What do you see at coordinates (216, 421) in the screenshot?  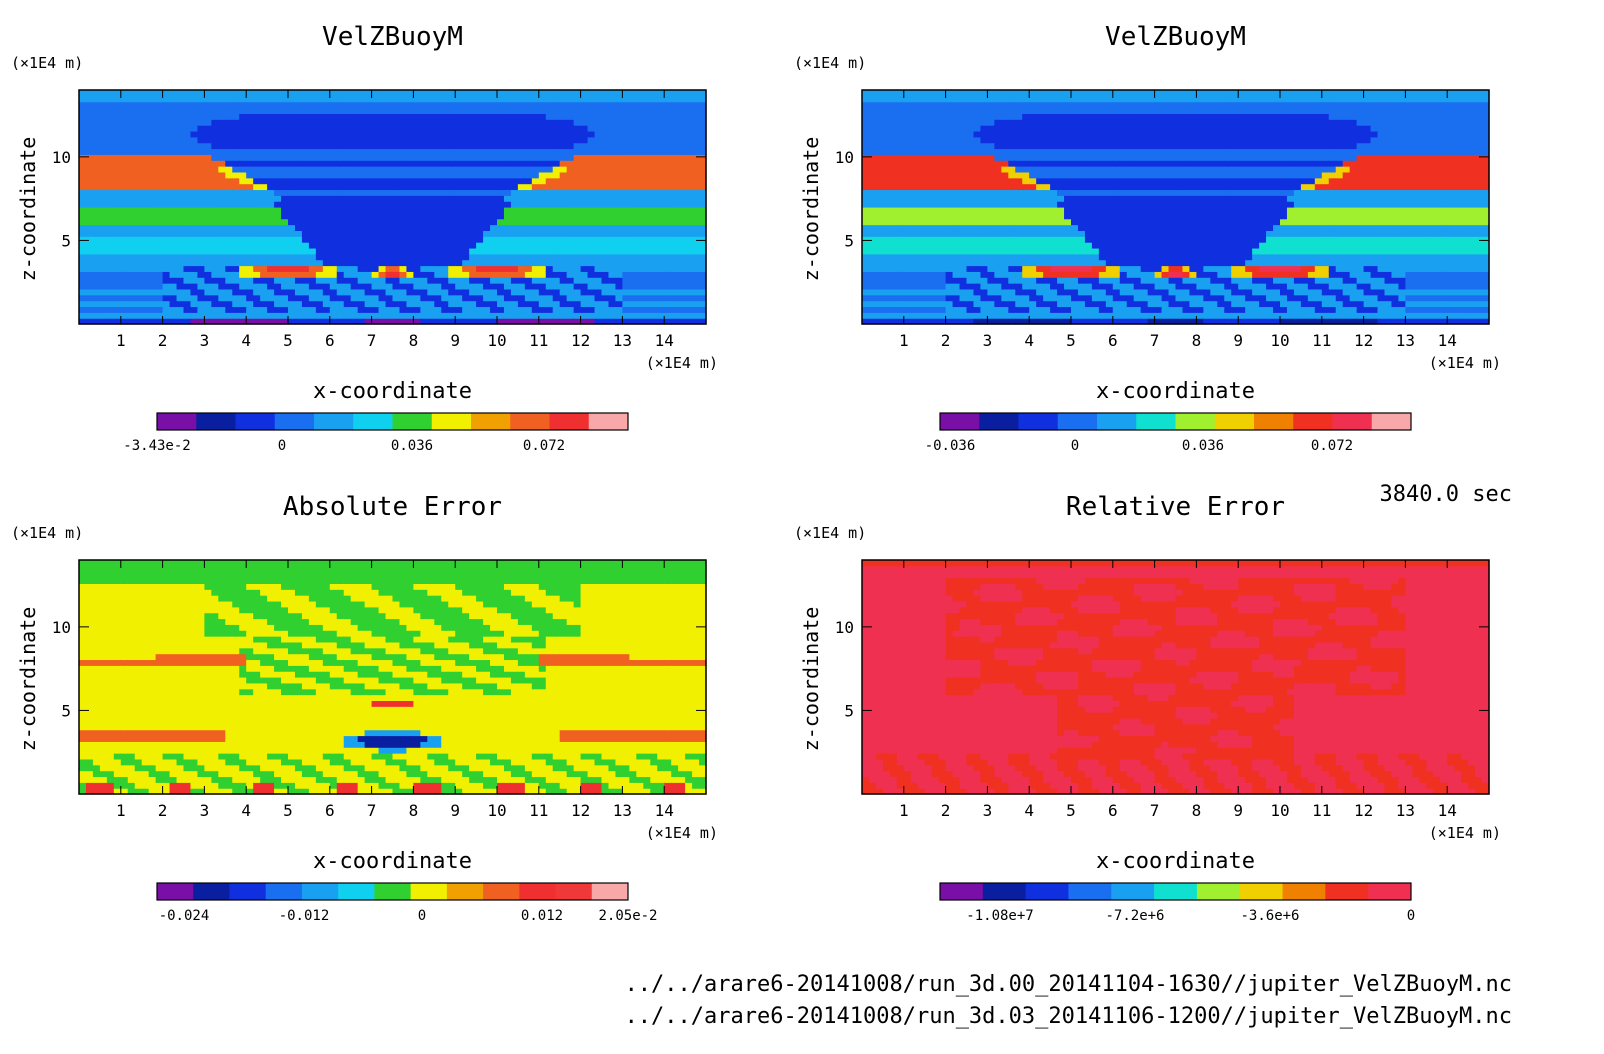 I see `colorbar-swatch` at bounding box center [216, 421].